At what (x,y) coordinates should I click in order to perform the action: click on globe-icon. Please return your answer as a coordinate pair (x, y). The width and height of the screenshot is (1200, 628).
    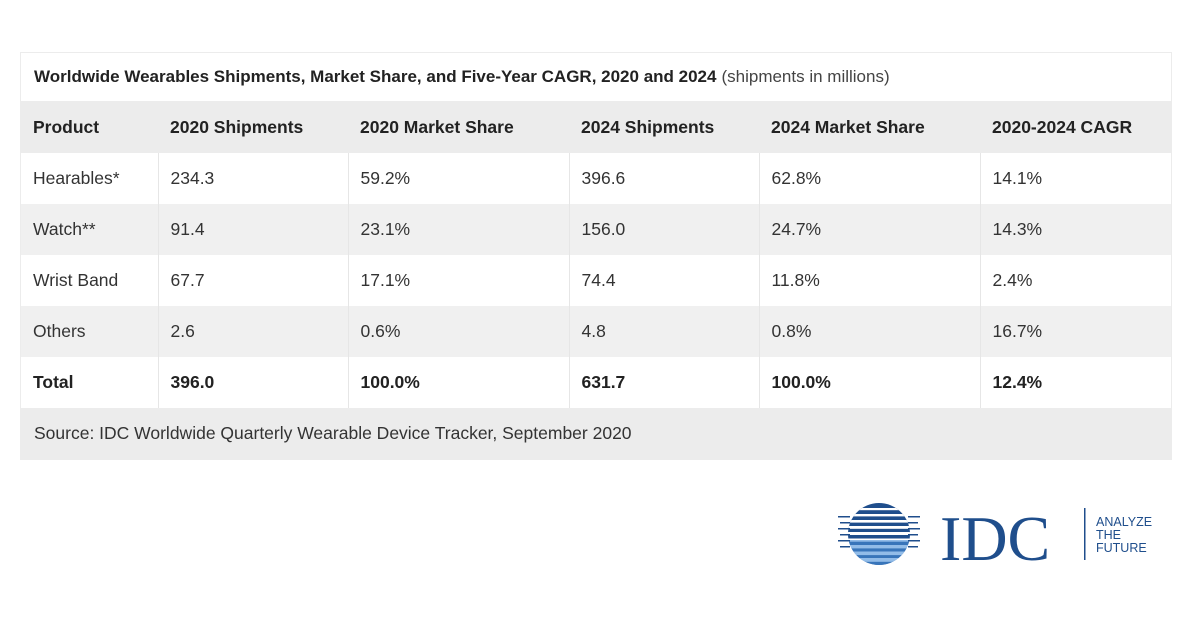
    Looking at the image, I should click on (879, 534).